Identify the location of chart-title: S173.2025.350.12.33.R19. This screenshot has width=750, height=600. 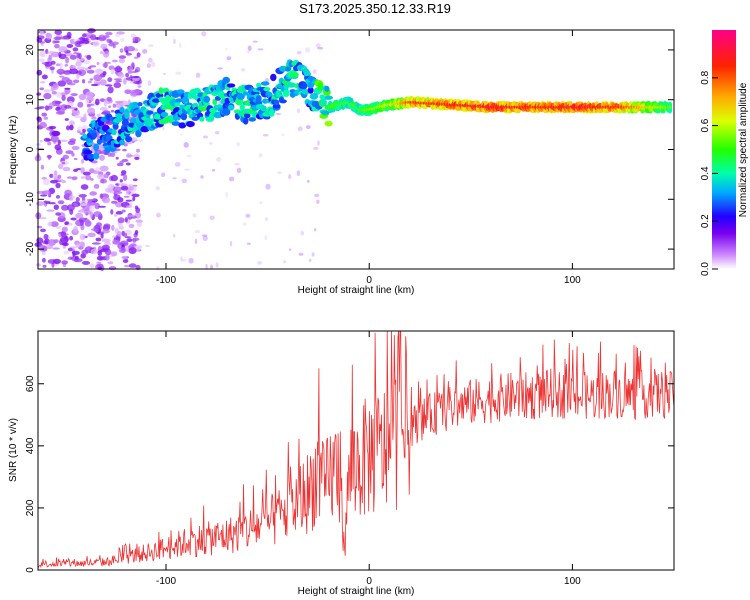
(375, 8).